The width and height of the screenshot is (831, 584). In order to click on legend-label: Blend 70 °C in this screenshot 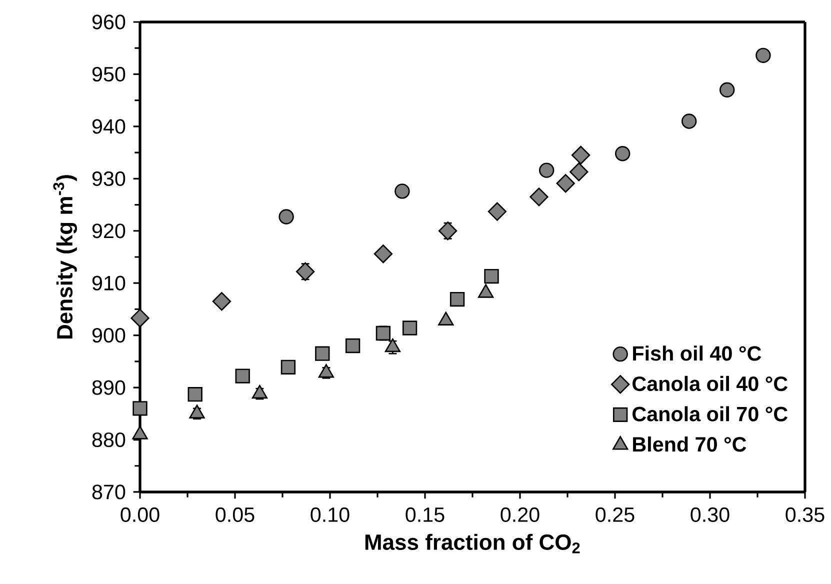, I will do `click(689, 444)`.